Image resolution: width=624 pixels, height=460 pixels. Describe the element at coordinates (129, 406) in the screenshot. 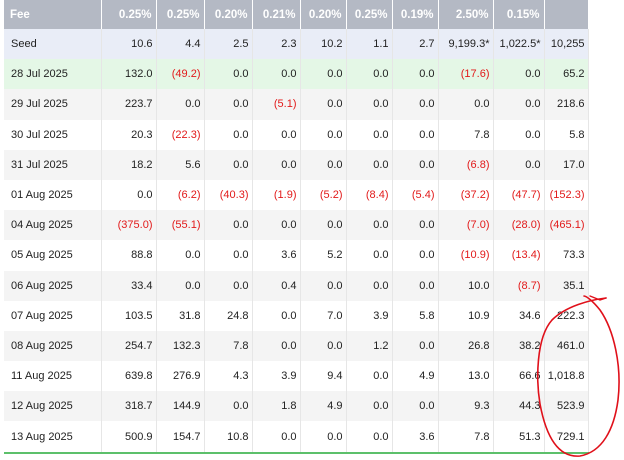

I see `flow-value-cell: 318.7` at that location.